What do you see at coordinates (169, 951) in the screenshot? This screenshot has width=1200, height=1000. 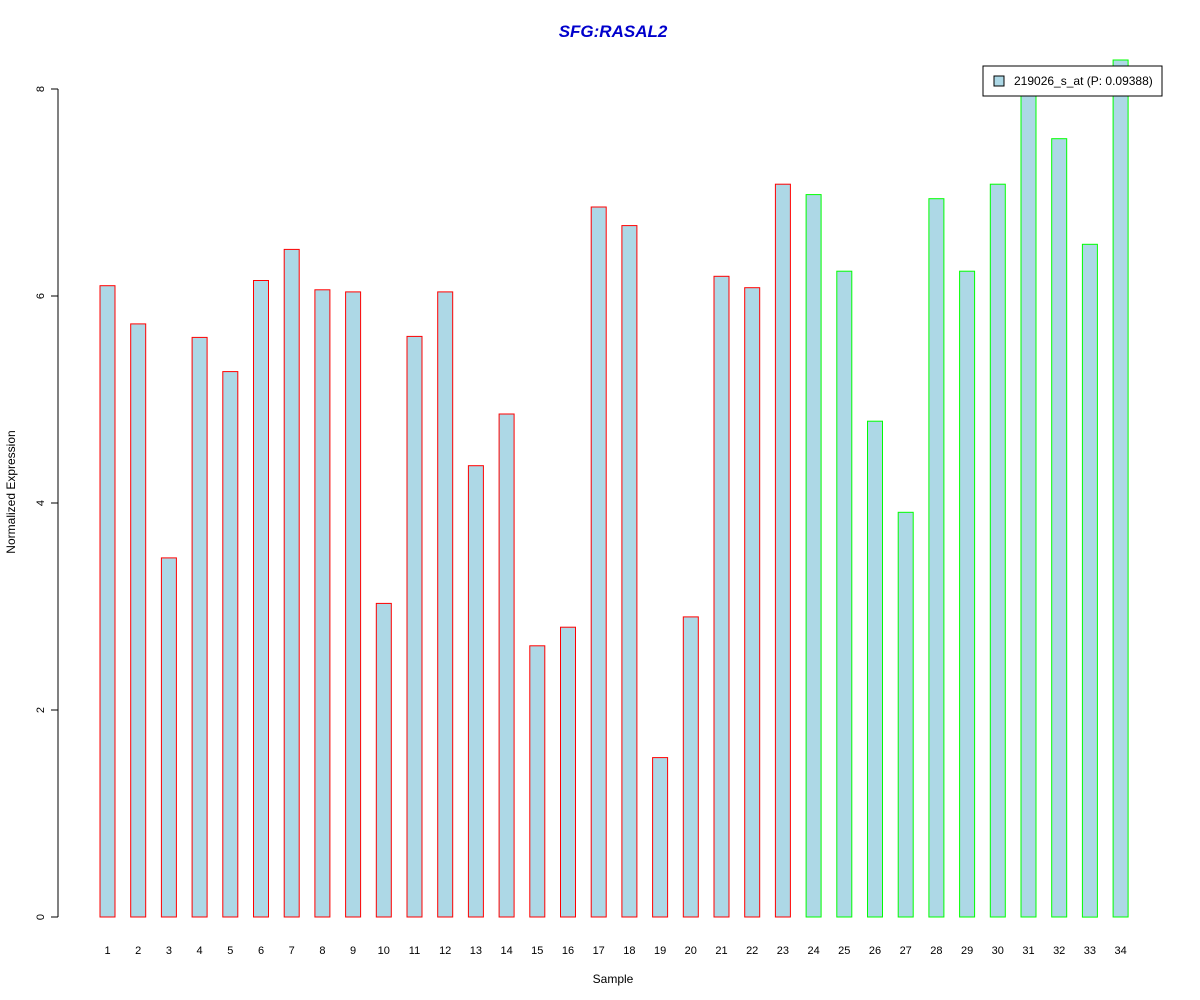 I see `x-tick-label: 3` at bounding box center [169, 951].